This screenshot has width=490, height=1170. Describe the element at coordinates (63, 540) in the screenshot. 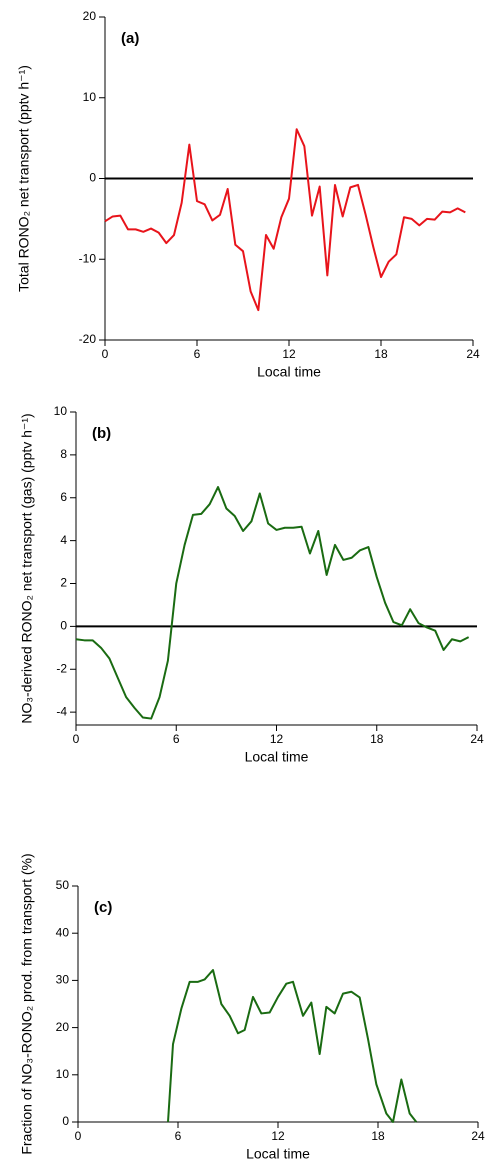

I see `y-tick-label: 4` at that location.